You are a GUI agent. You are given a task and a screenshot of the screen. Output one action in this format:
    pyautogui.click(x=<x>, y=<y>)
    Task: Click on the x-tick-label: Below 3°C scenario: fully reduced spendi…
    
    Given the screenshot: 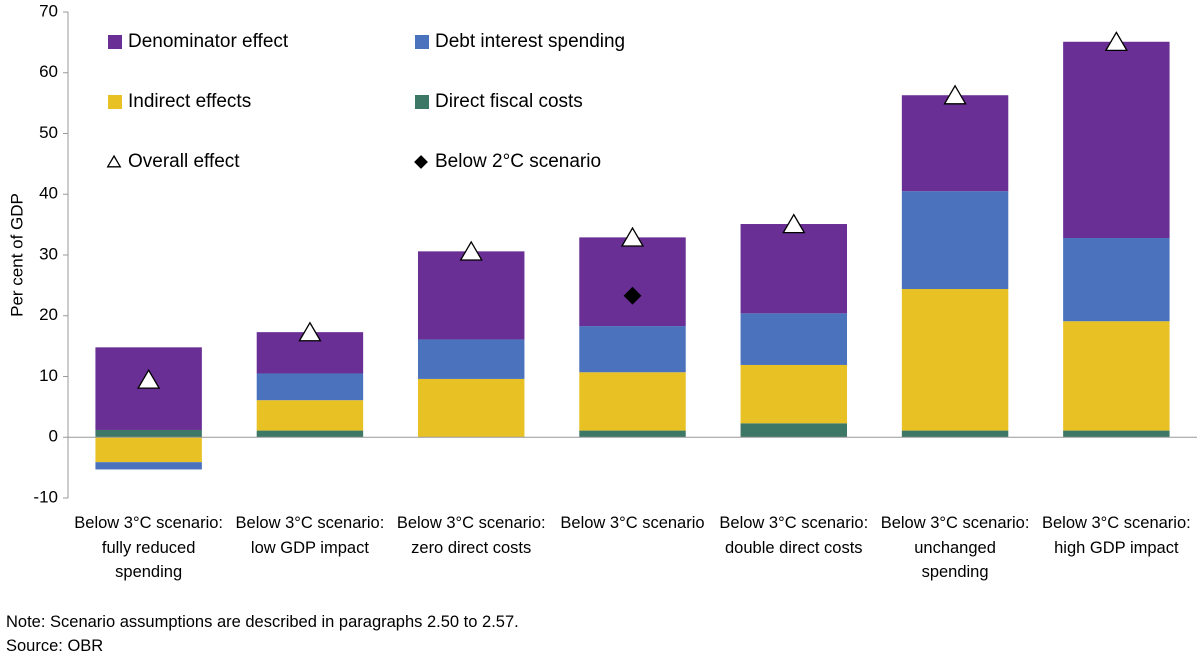 What is the action you would take?
    pyautogui.click(x=149, y=547)
    